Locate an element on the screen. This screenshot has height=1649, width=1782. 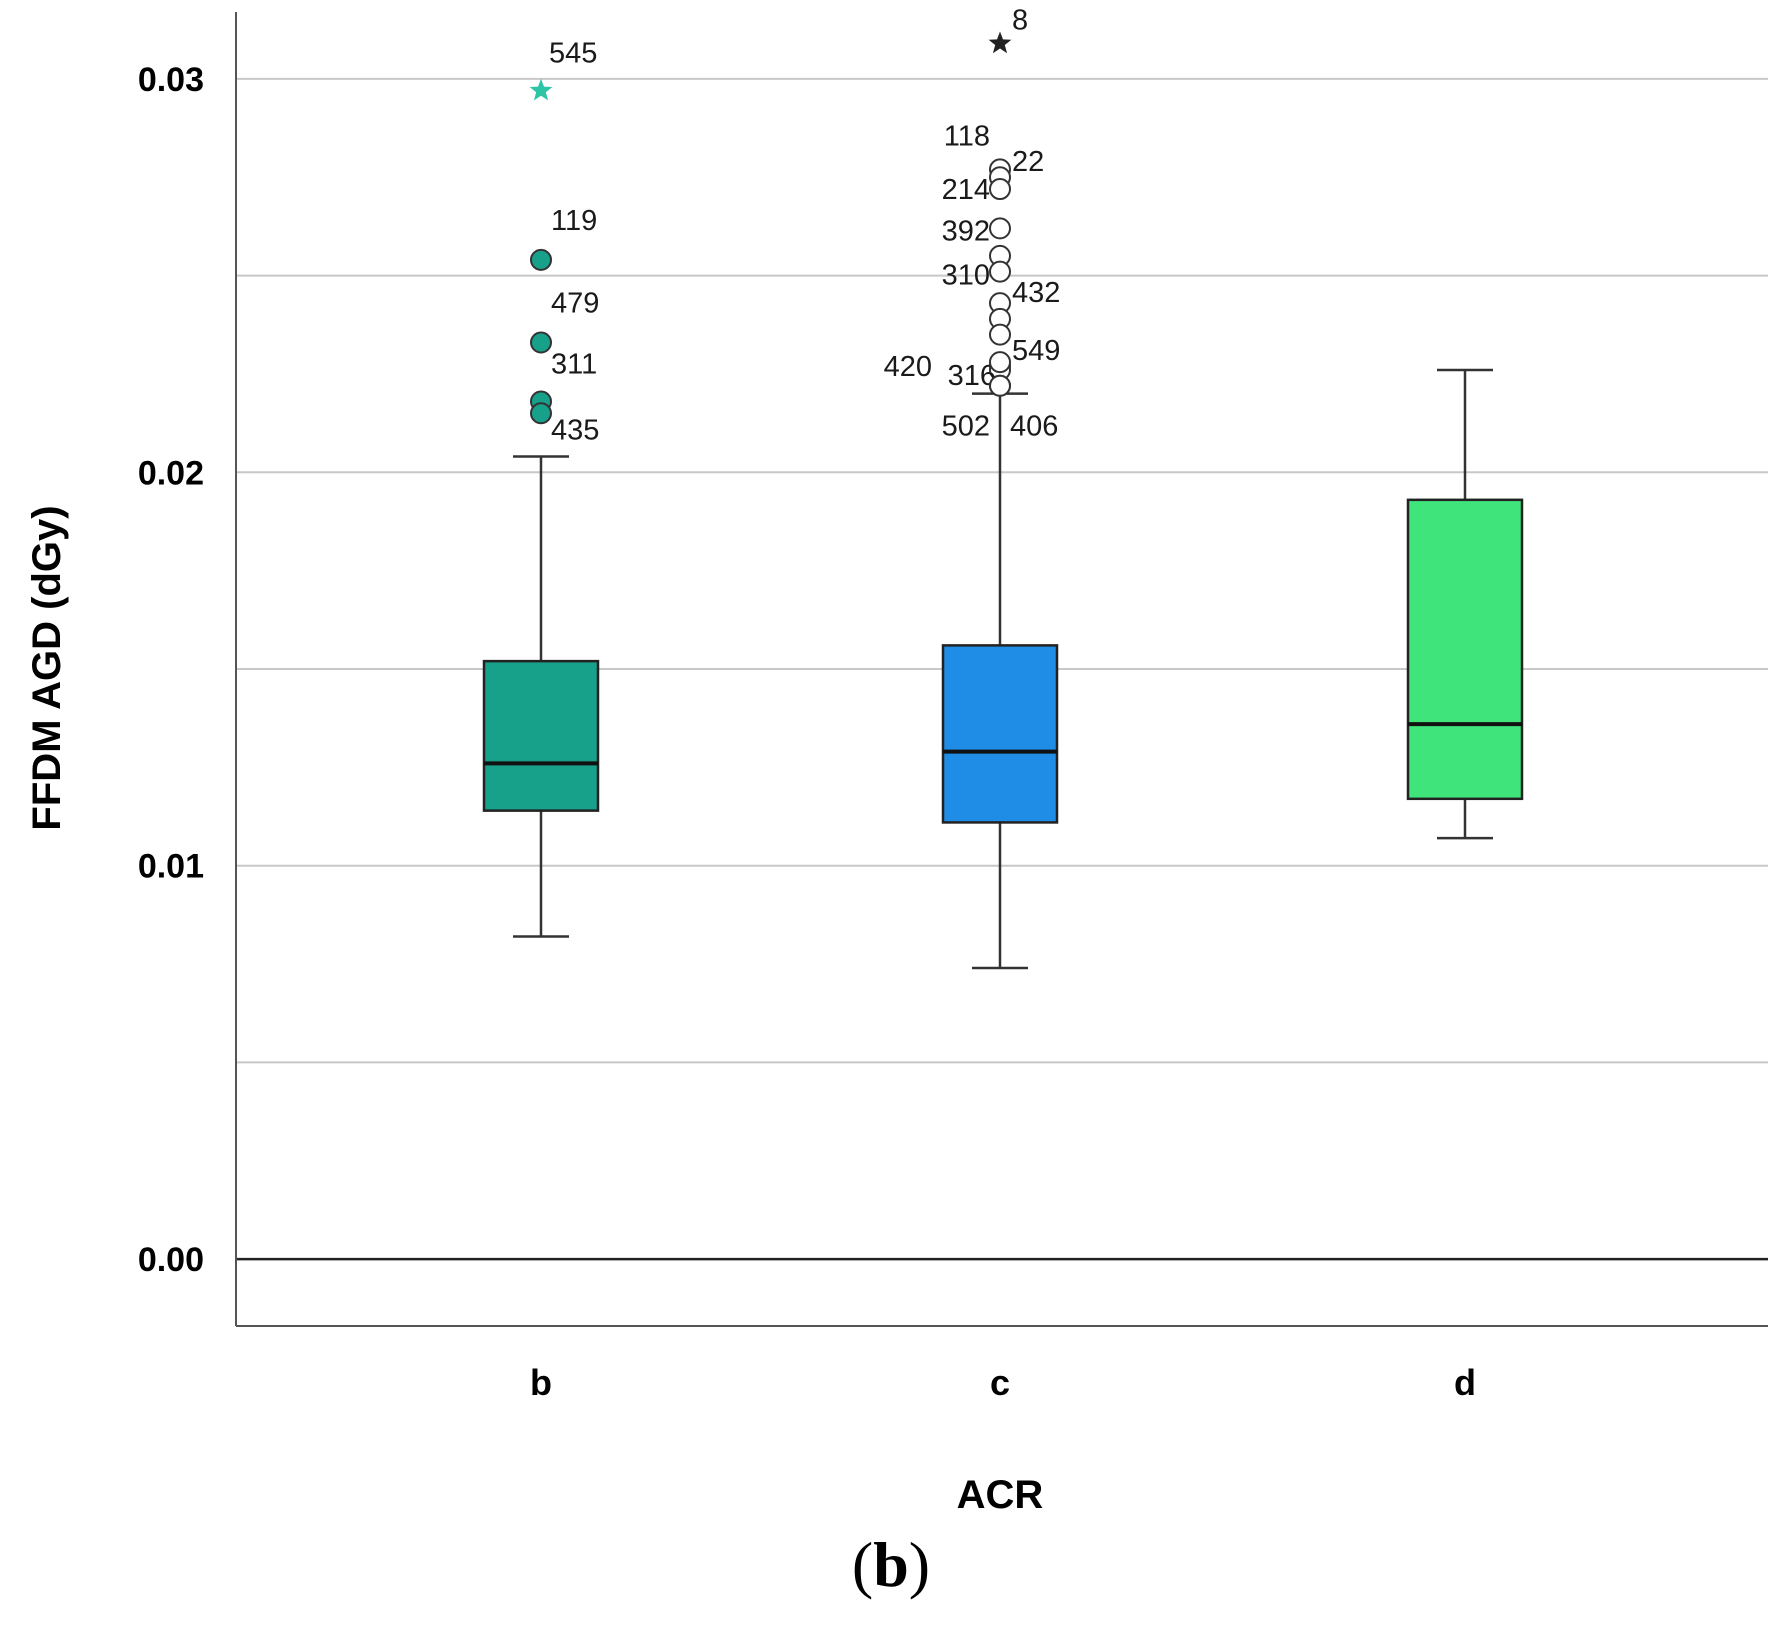
outlier-label: 420 is located at coordinates (908, 367).